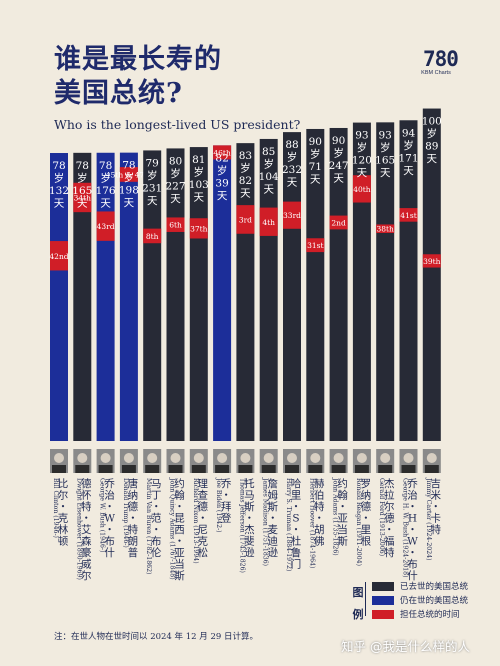 The height and width of the screenshot is (666, 500). What do you see at coordinates (245, 194) in the screenshot?
I see `age-label-8-char: 天` at bounding box center [245, 194].